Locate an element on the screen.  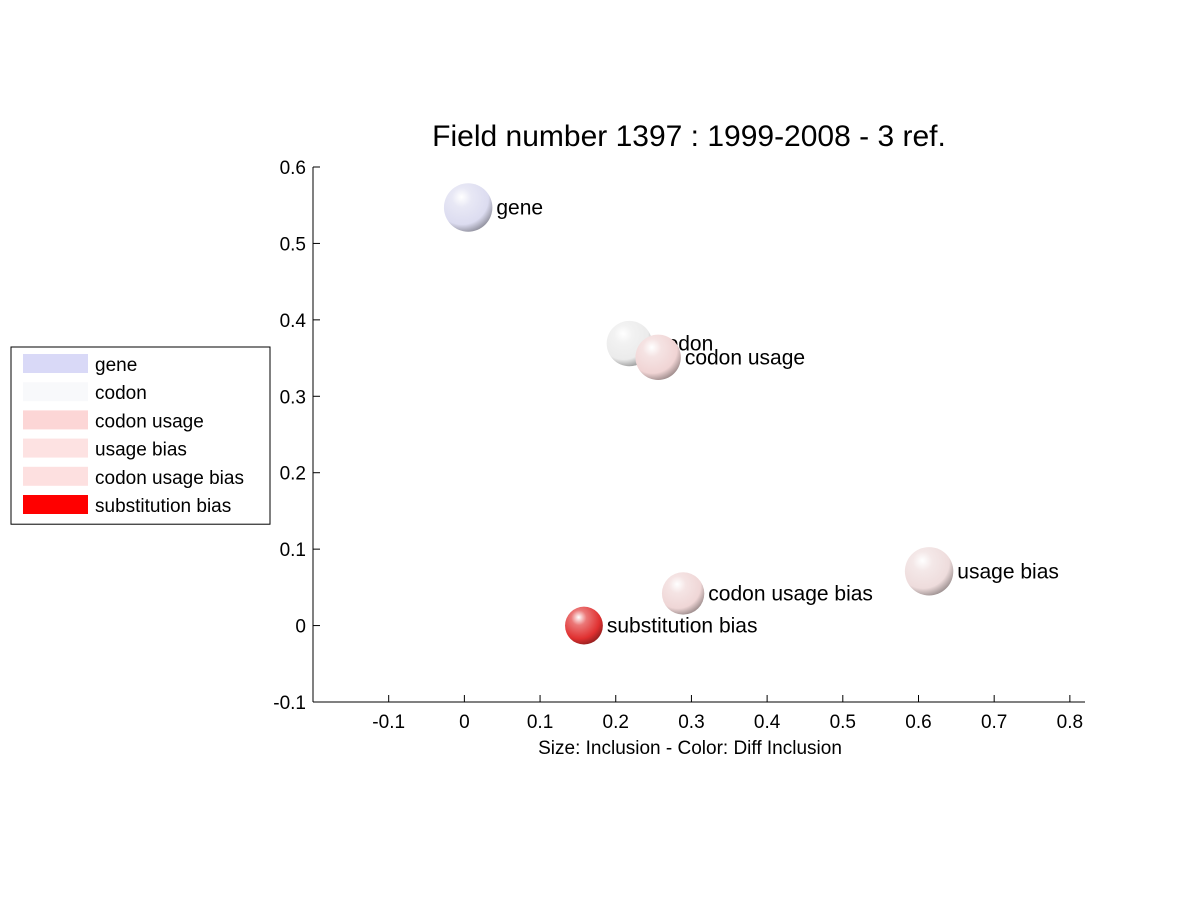
chart-title: Field number 1397 : 1999-2008 - 3 ref. is located at coordinates (689, 136).